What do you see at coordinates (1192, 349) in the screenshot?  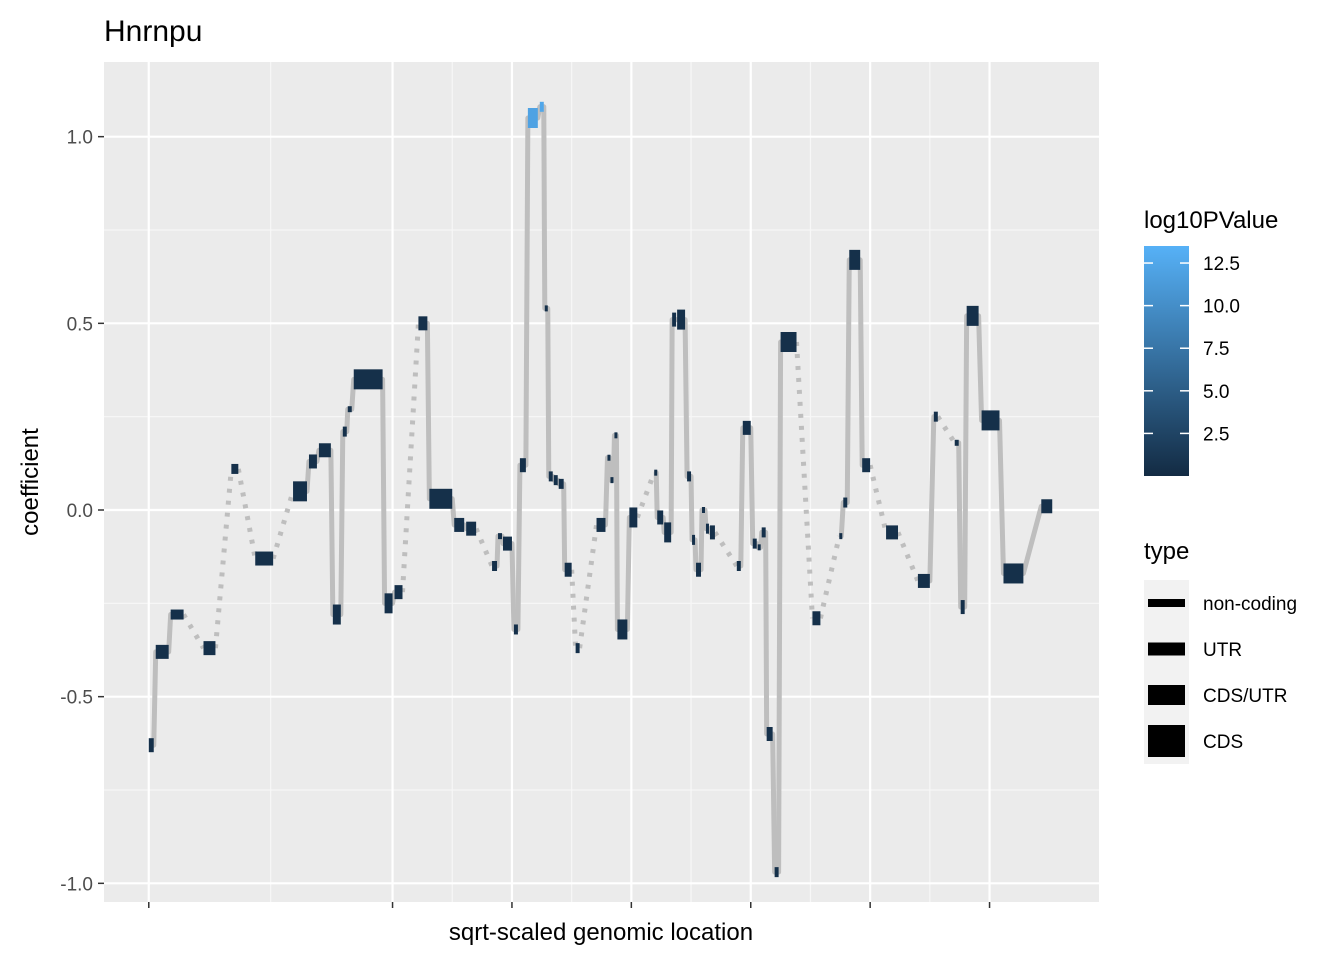 I see `colorbar-ticks: 12.5 10.0 7.5 5.0 2.5` at bounding box center [1192, 349].